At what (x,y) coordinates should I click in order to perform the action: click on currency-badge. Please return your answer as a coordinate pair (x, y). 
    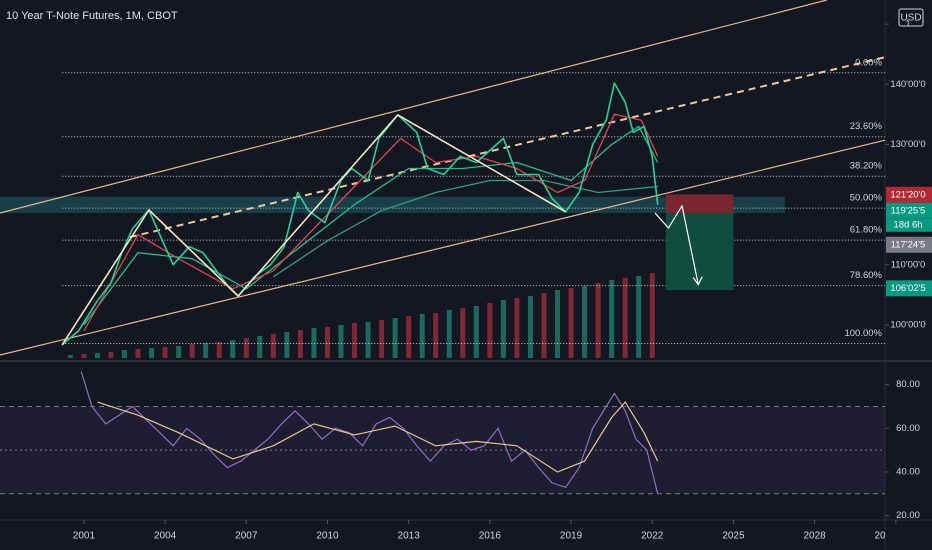
    Looking at the image, I should click on (911, 17).